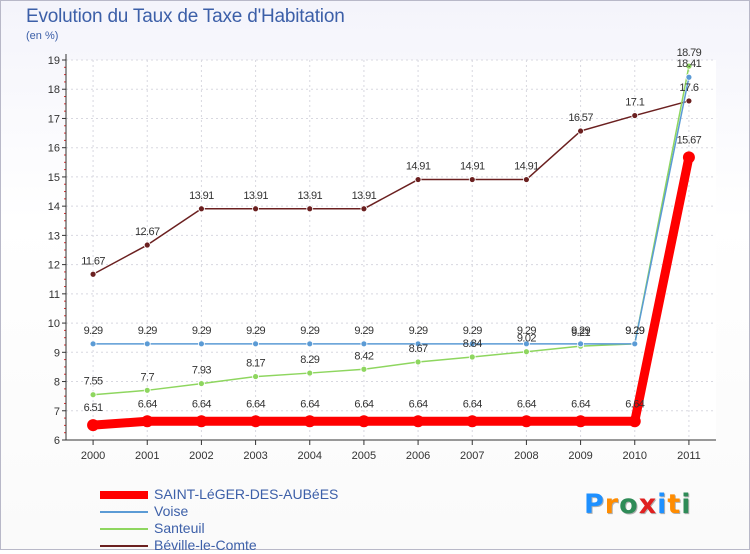 Image resolution: width=750 pixels, height=554 pixels. I want to click on data-label: 9.21, so click(580, 333).